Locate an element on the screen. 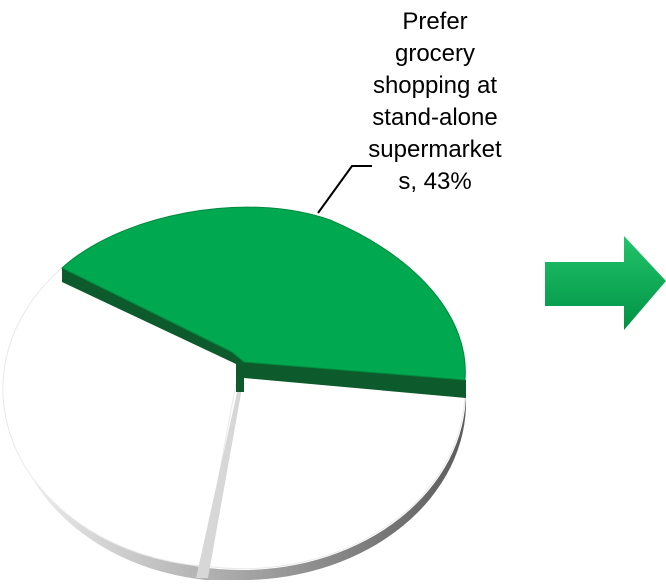 The width and height of the screenshot is (666, 587). label-leader-line is located at coordinates (344, 189).